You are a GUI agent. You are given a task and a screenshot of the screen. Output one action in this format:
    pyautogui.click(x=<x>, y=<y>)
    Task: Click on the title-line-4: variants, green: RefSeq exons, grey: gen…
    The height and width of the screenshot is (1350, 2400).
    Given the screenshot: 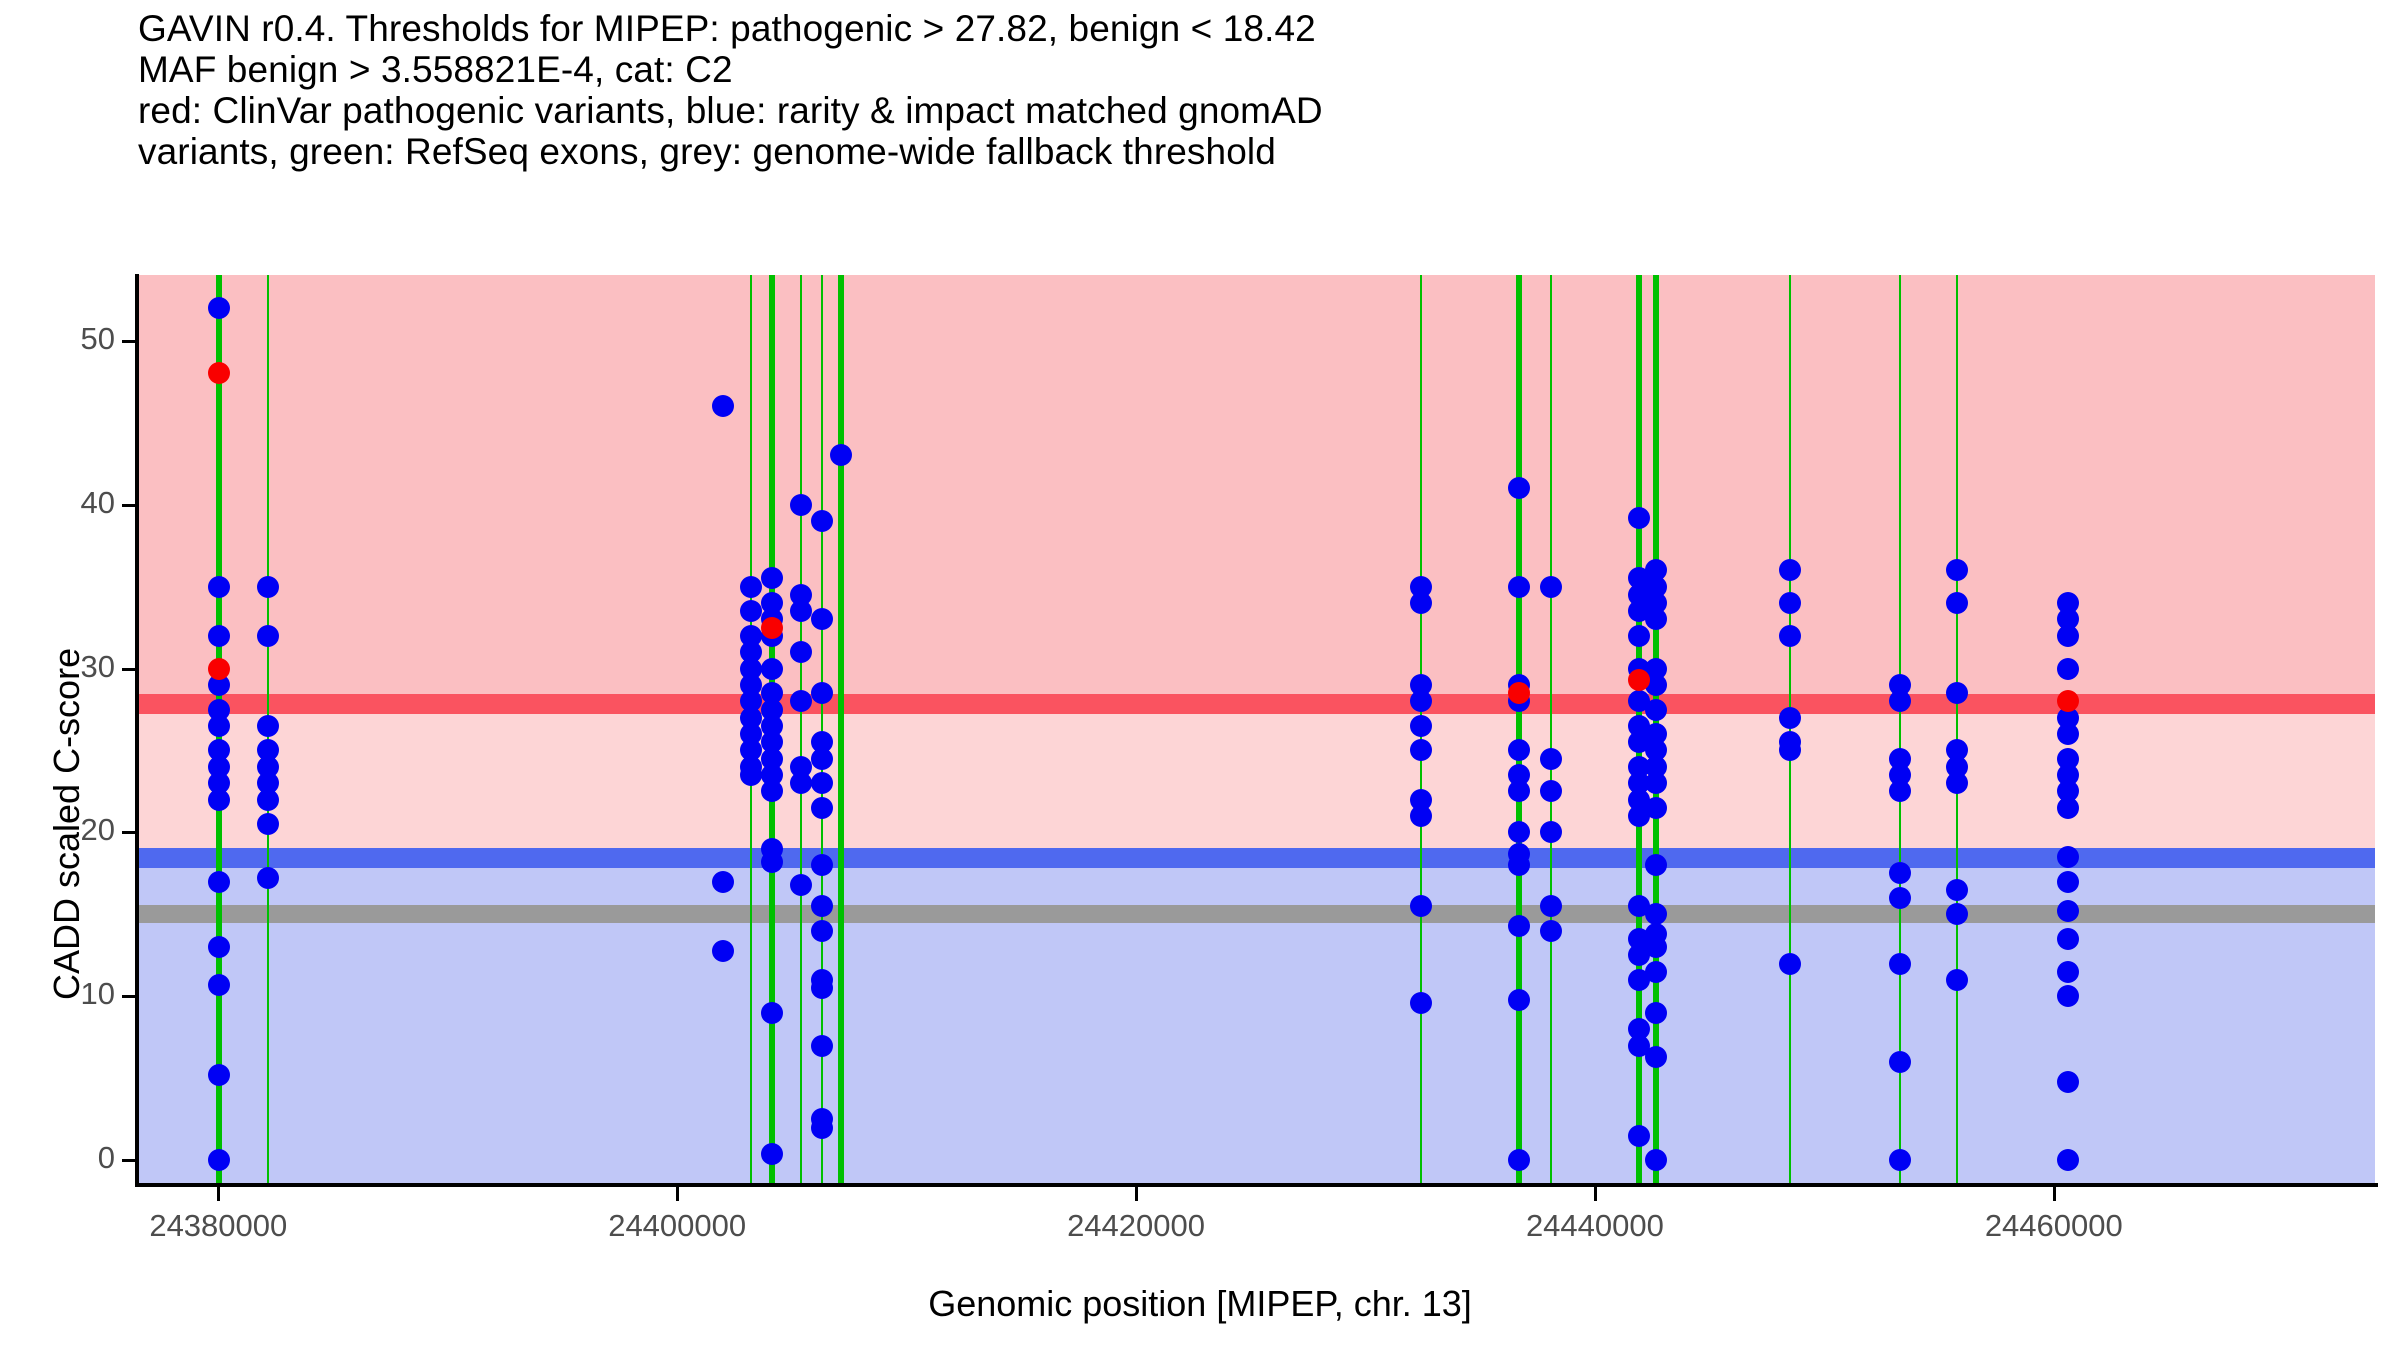 What is the action you would take?
    pyautogui.click(x=707, y=151)
    